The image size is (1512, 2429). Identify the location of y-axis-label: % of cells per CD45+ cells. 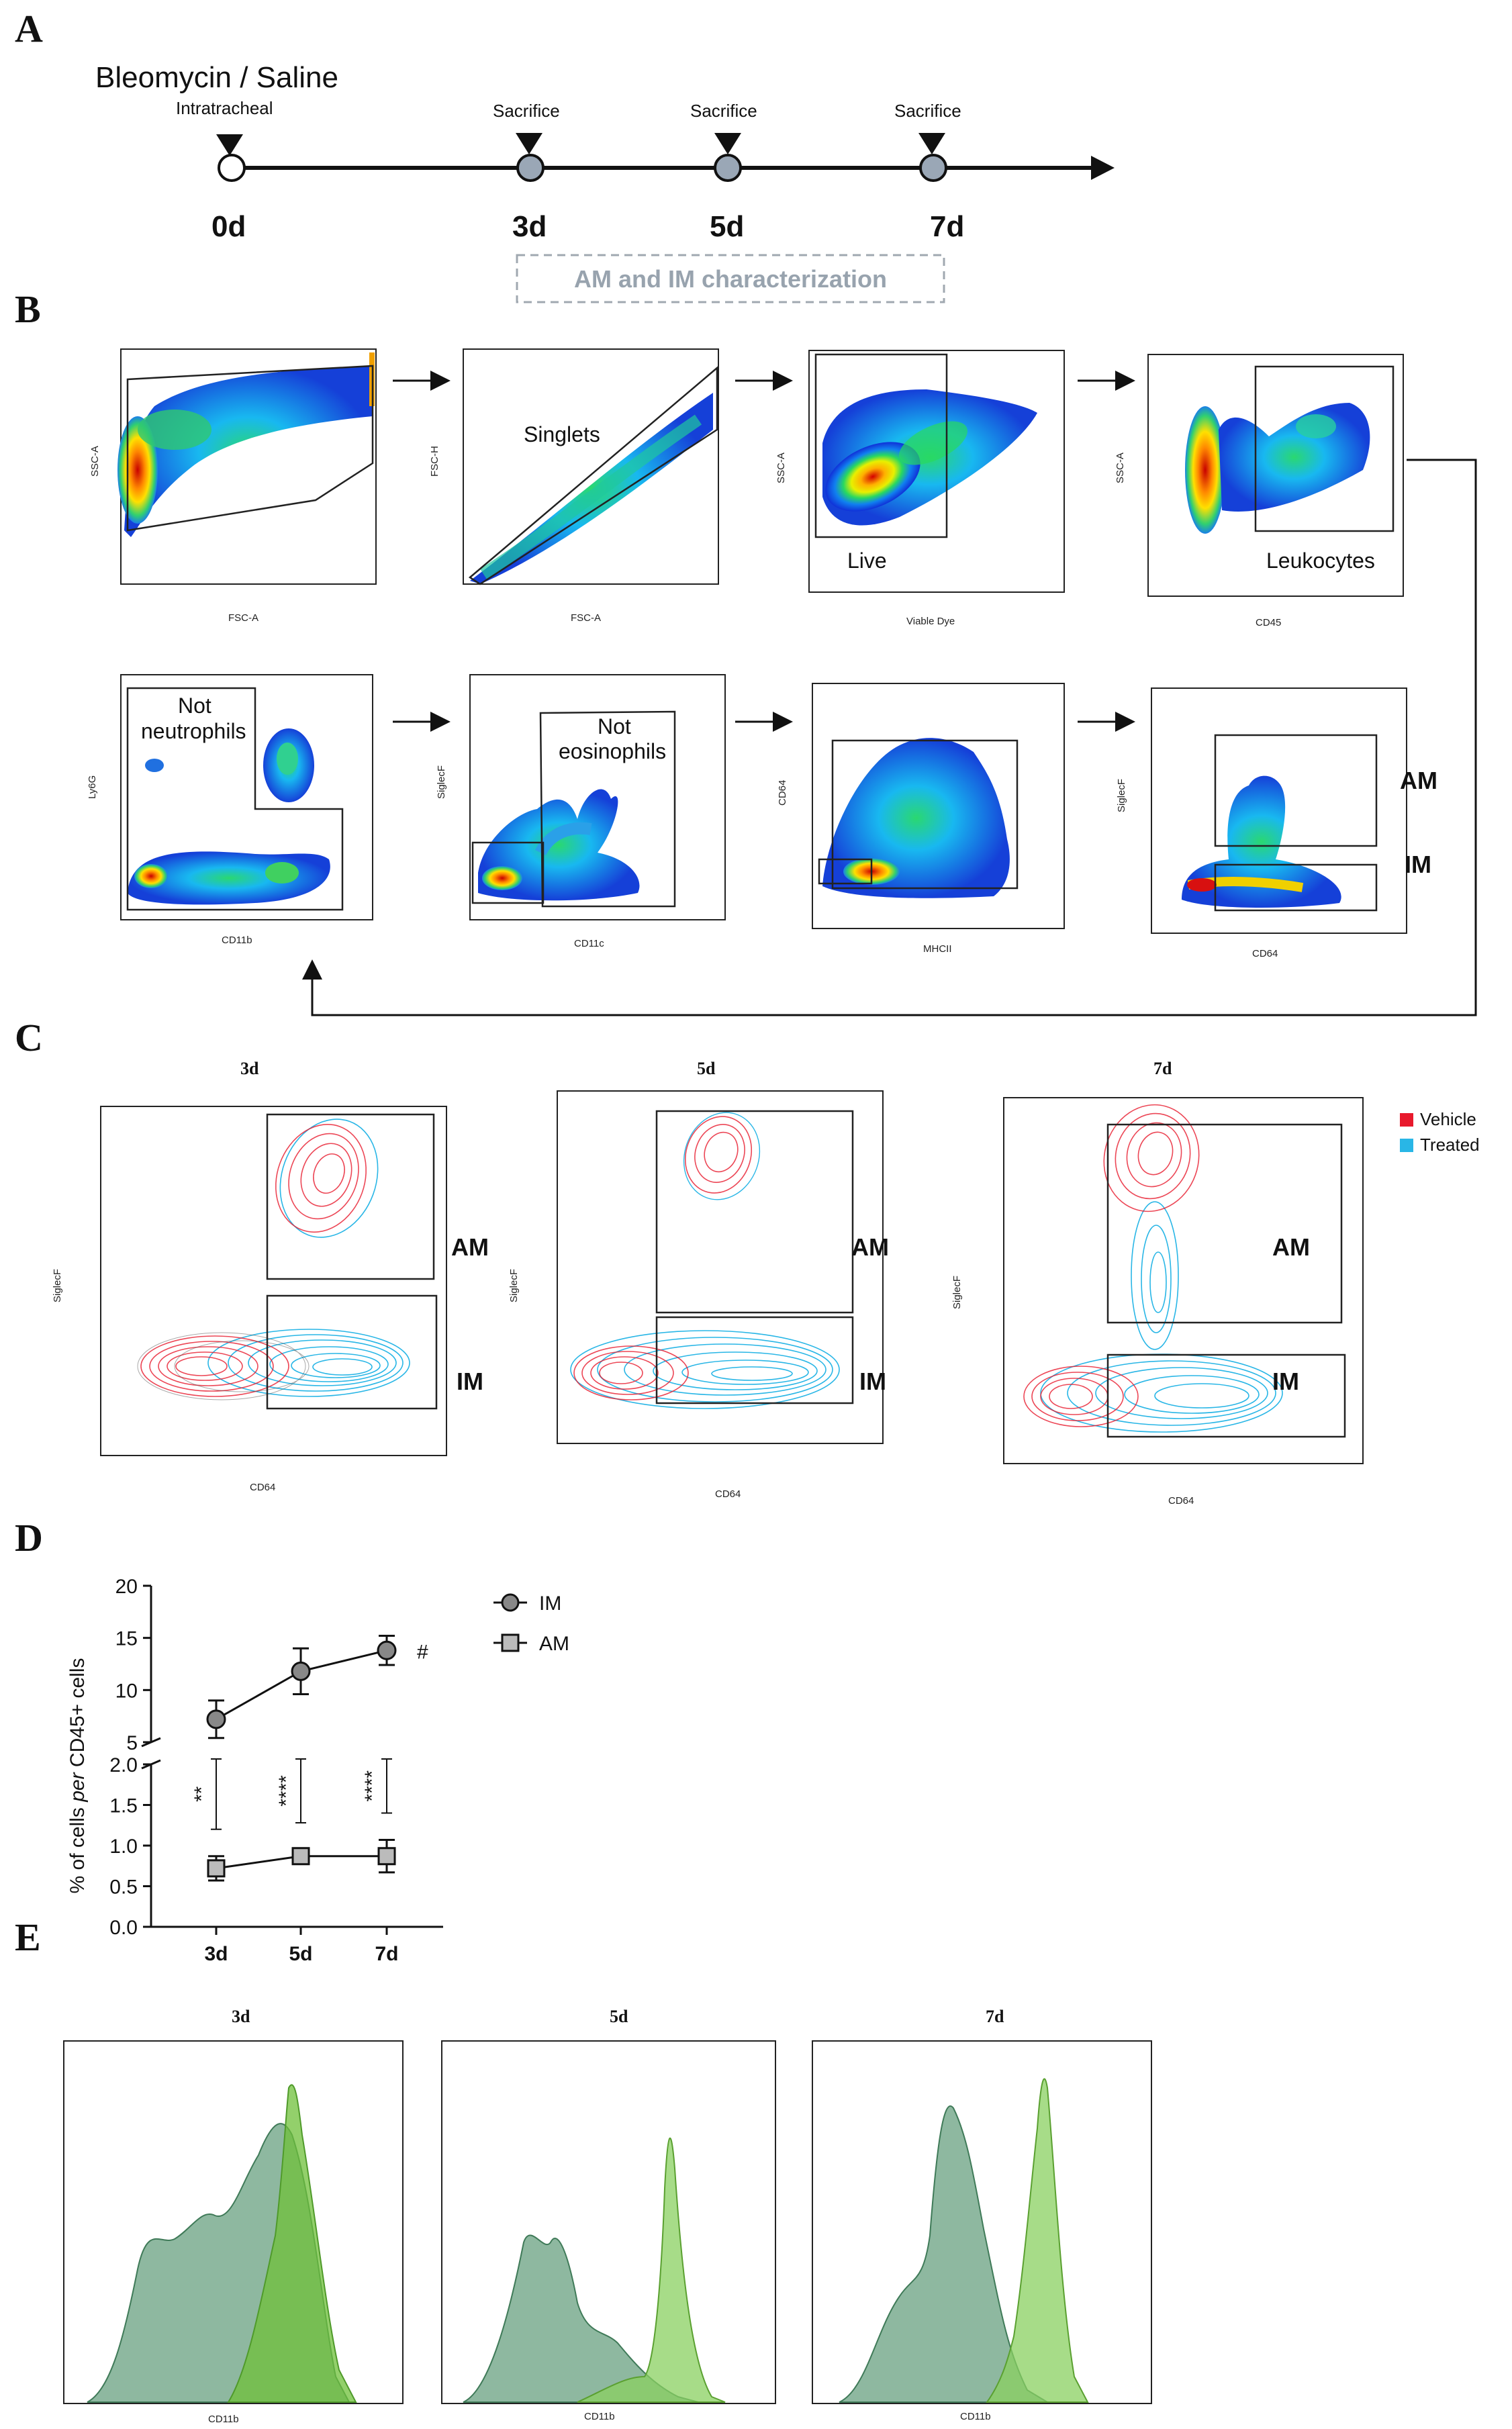
(77, 1776).